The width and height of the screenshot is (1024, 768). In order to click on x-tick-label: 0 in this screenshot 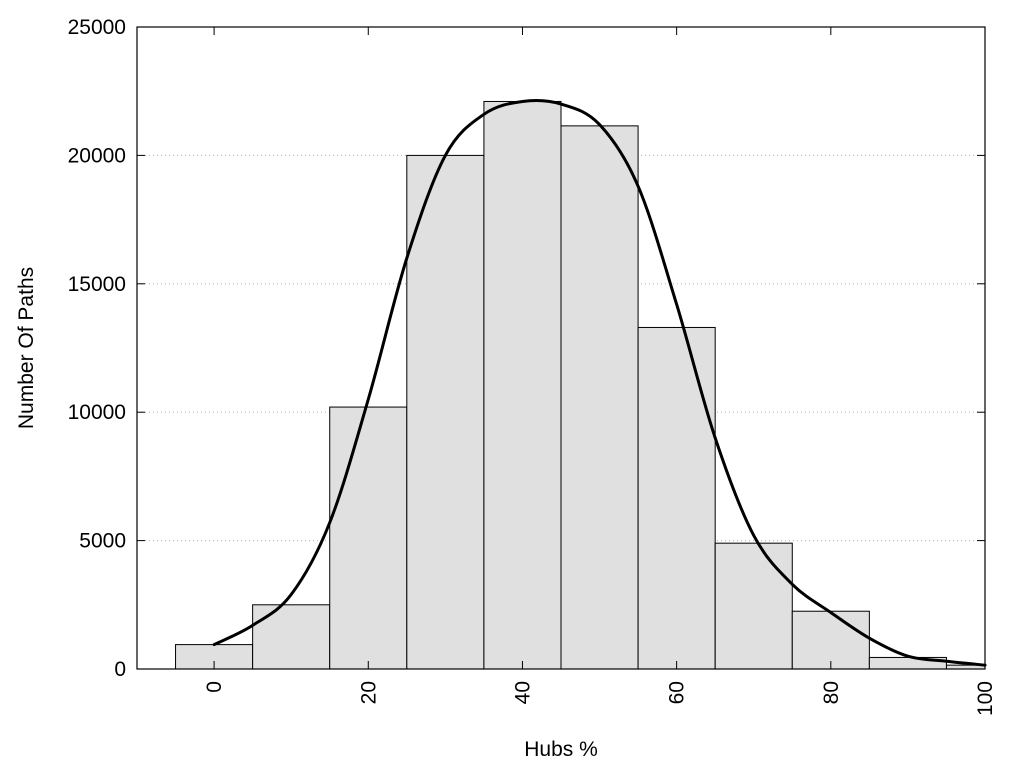, I will do `click(214, 687)`.